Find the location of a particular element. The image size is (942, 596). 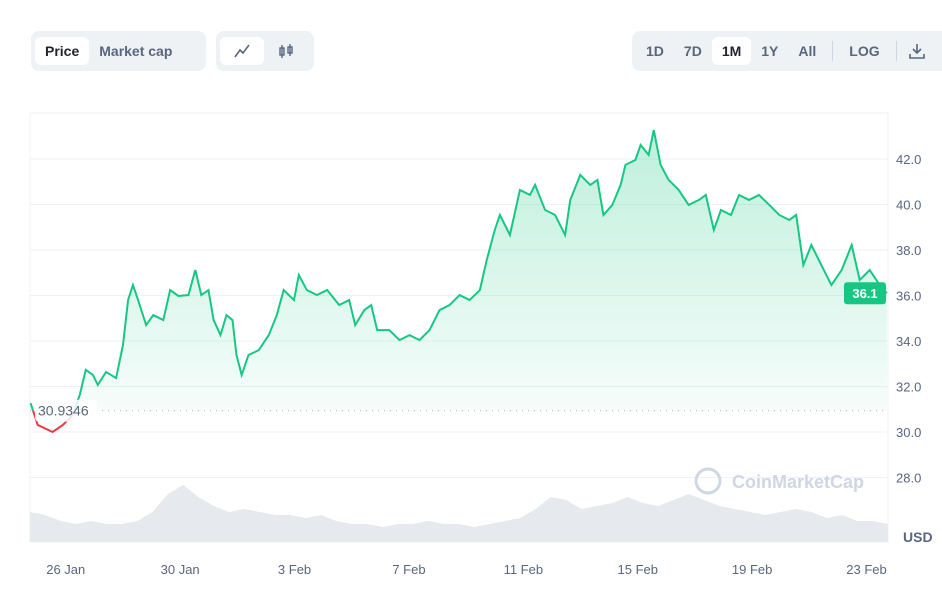

y-tick-label: 36.0 is located at coordinates (908, 296).